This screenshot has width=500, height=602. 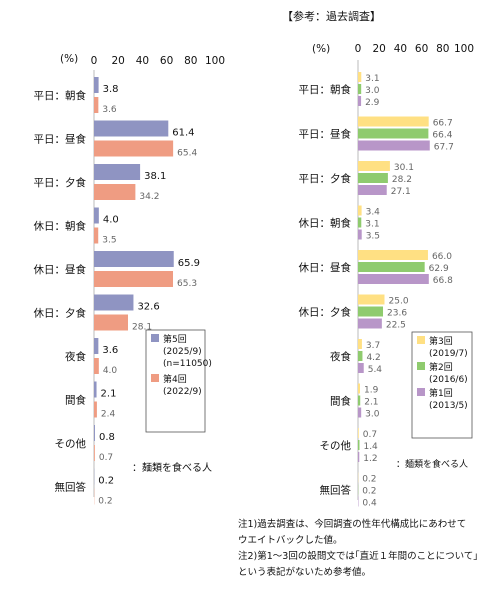 What do you see at coordinates (370, 459) in the screenshot?
I see `data-label: 1.2` at bounding box center [370, 459].